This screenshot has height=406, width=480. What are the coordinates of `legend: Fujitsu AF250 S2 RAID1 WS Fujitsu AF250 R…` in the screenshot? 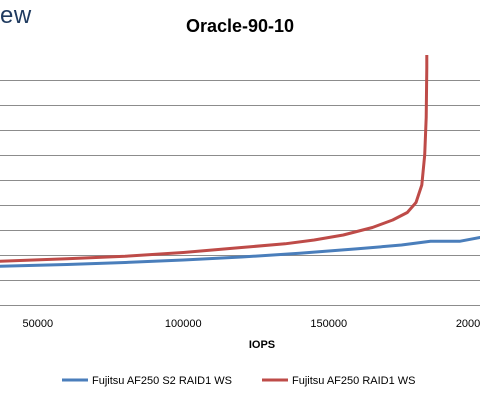 It's located at (239, 381).